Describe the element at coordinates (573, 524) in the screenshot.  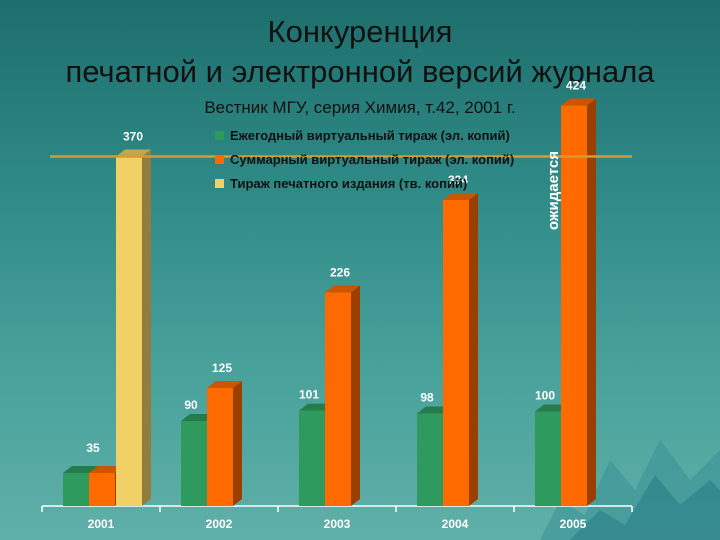
I see `x-tick-label: 2005` at that location.